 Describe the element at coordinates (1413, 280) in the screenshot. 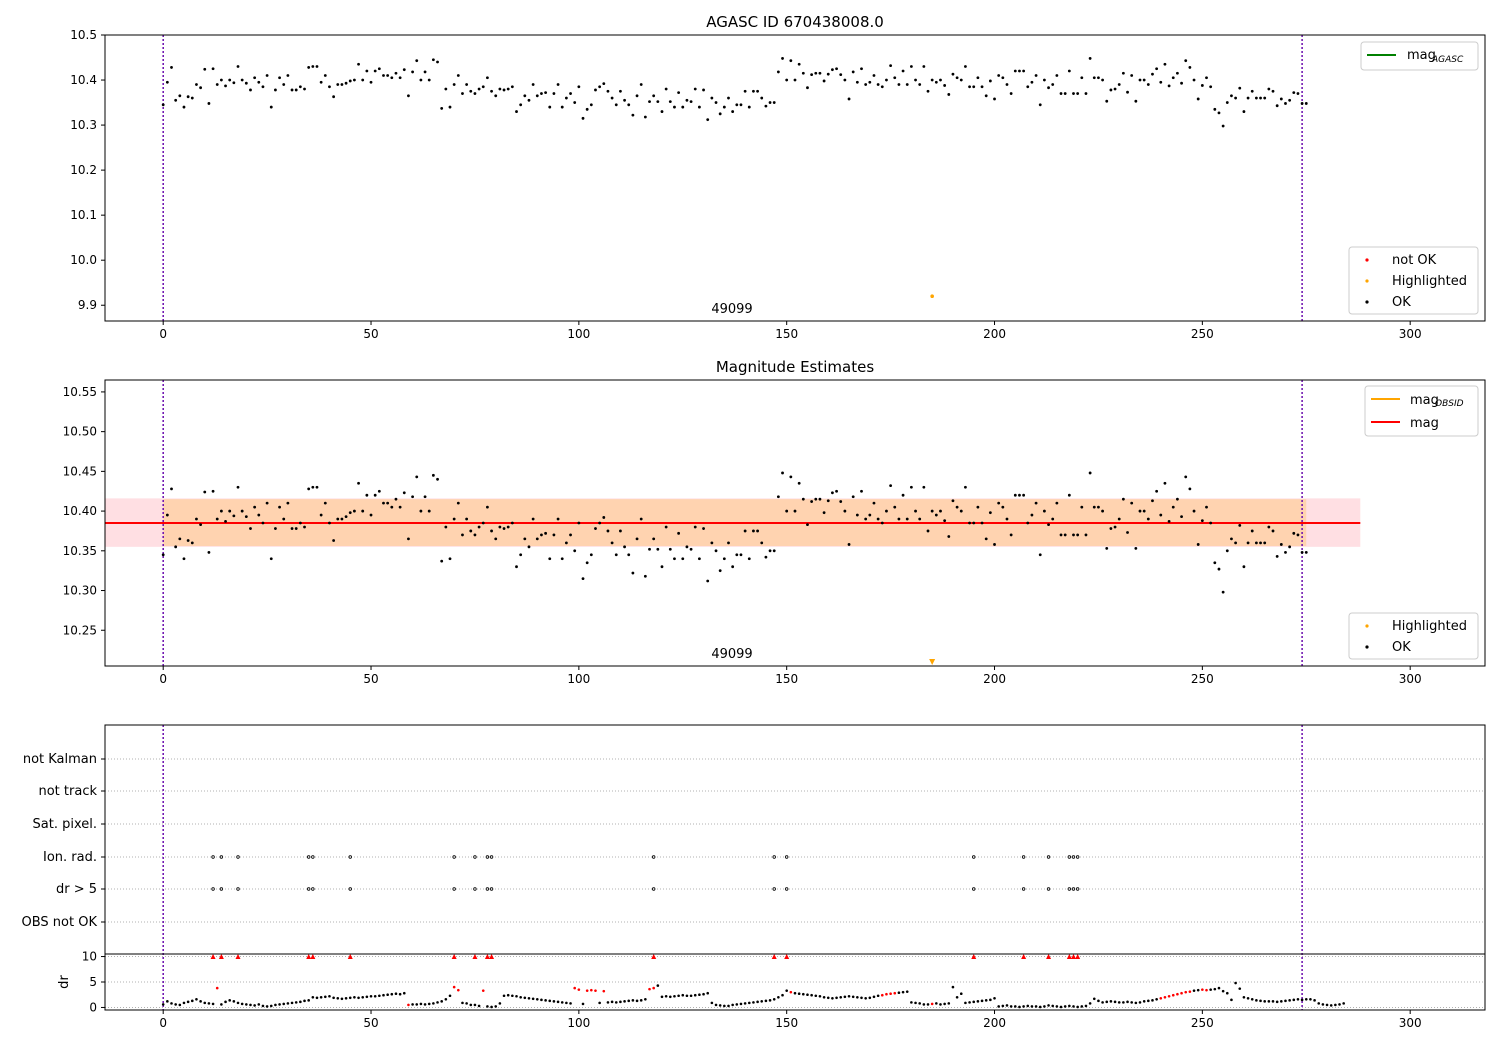

I see `legend-lower: not OK Highlighted OK` at that location.